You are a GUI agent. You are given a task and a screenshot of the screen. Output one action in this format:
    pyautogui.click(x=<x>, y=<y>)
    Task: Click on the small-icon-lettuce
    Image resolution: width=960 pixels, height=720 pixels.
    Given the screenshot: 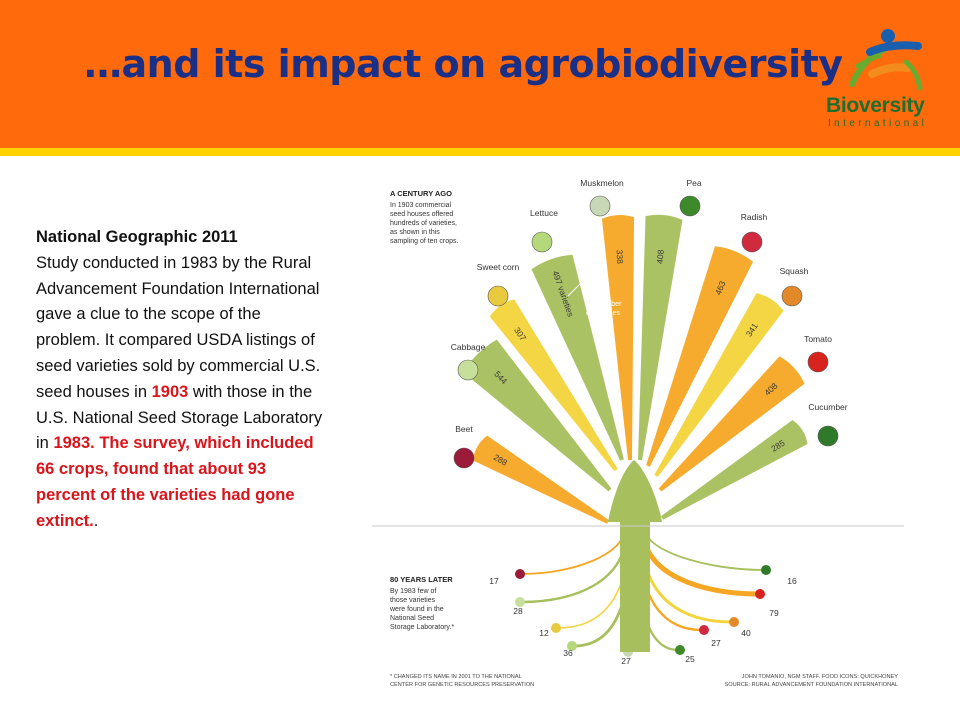 What is the action you would take?
    pyautogui.click(x=572, y=646)
    